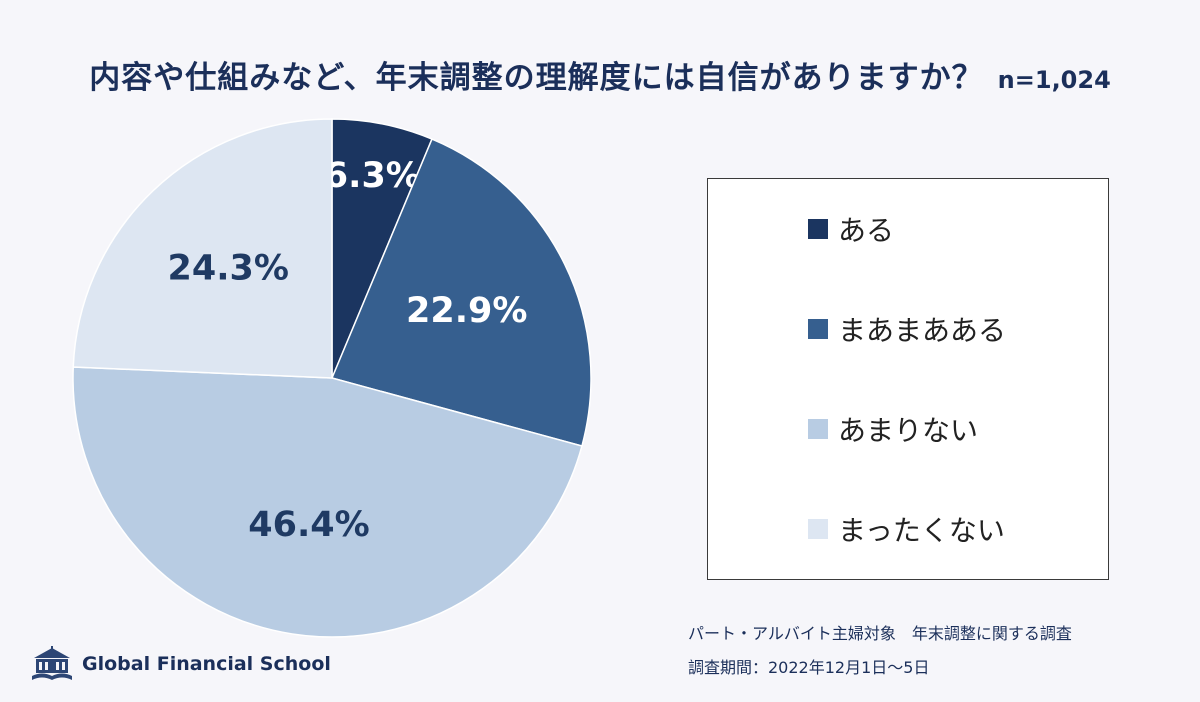 This screenshot has width=1200, height=702. I want to click on legend-item-4: まったくない, so click(906, 529).